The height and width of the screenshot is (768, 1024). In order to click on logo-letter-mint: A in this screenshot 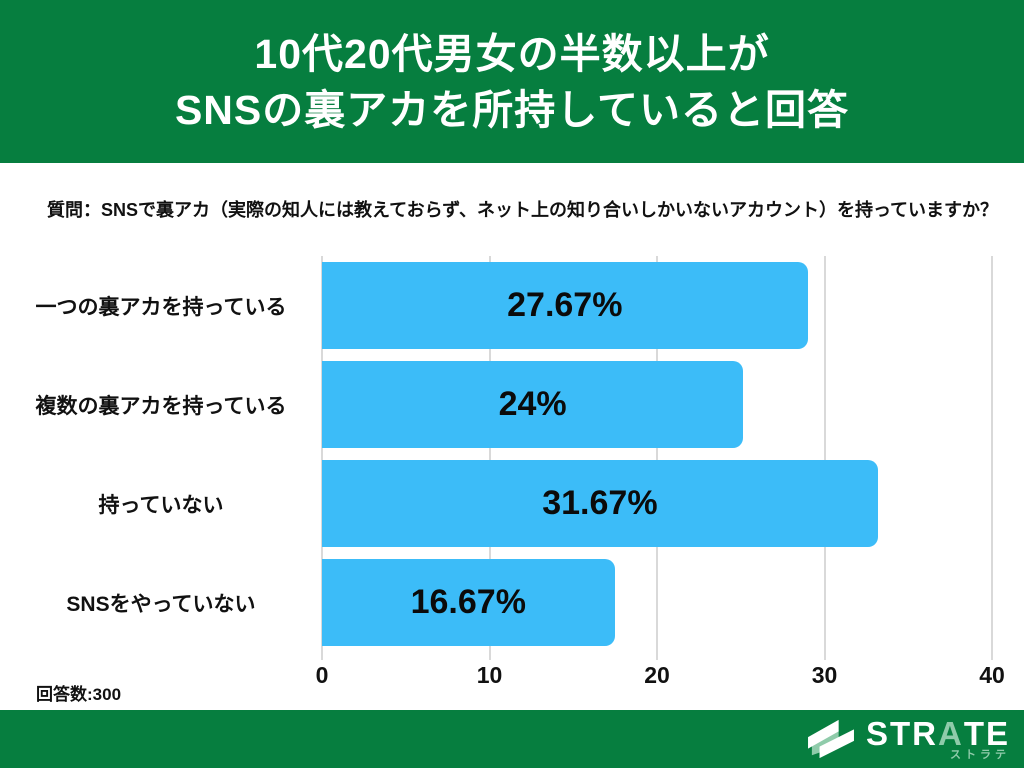, I will do `click(950, 733)`.